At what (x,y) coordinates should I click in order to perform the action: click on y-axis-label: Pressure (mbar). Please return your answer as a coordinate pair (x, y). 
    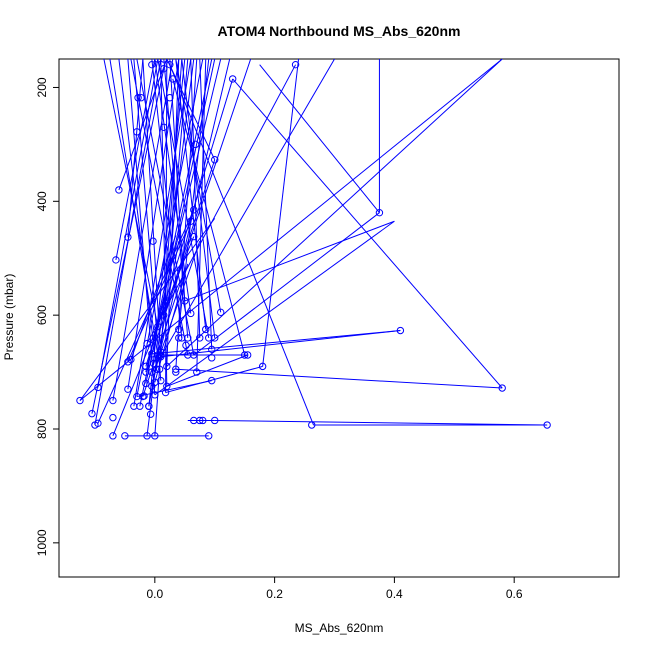
    Looking at the image, I should click on (9, 317).